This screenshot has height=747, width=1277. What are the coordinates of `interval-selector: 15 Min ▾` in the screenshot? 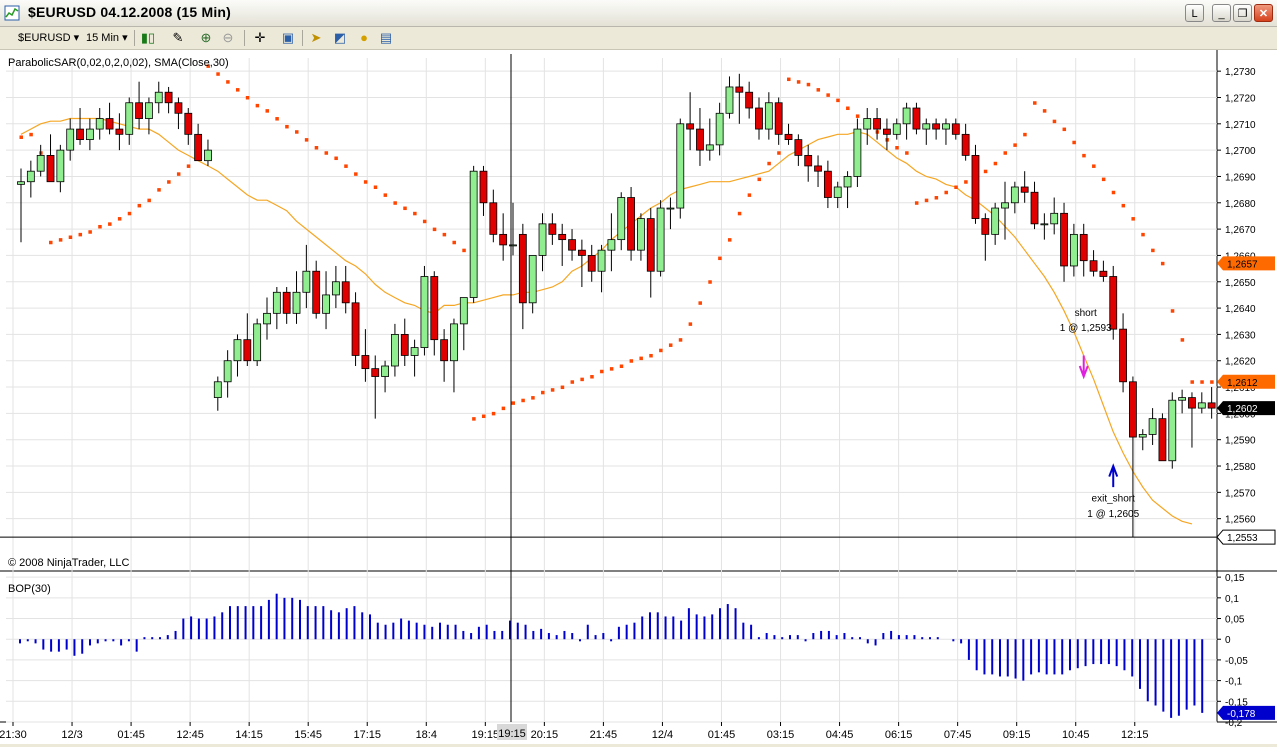 It's located at (107, 38).